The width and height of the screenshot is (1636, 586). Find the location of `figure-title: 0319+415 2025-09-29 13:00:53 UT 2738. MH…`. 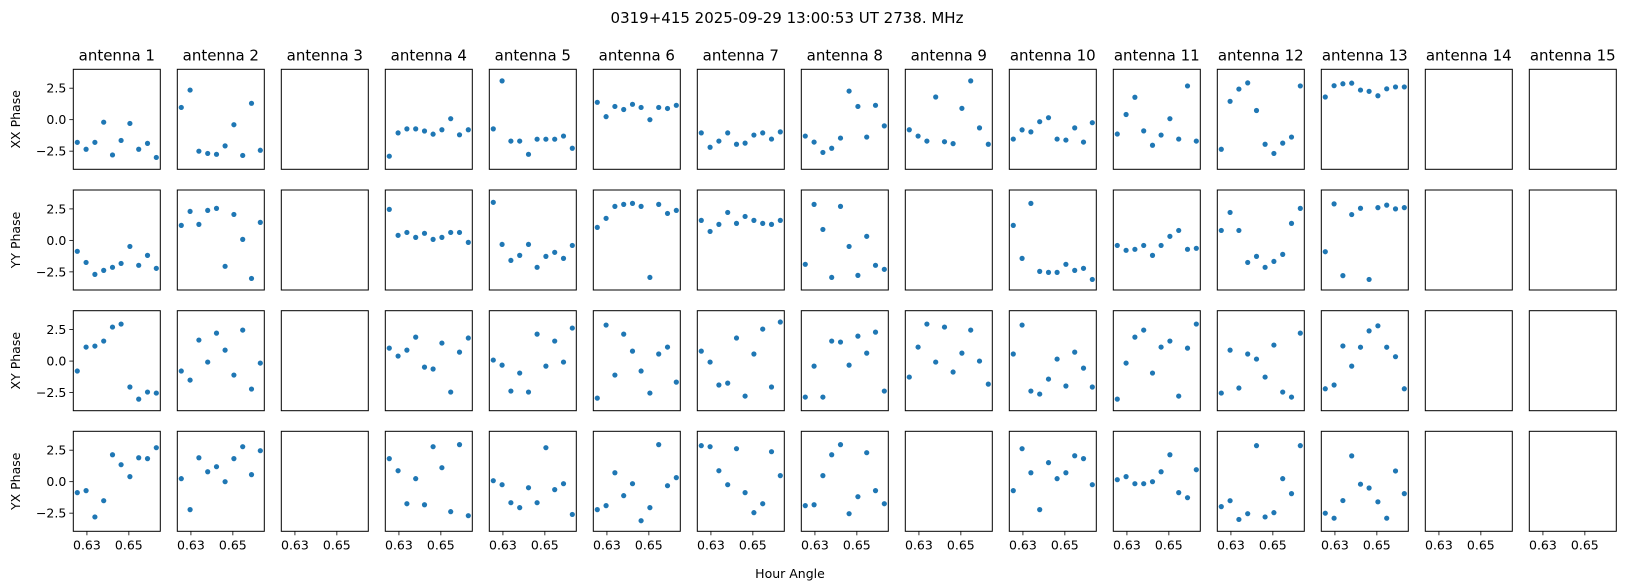

figure-title: 0319+415 2025-09-29 13:00:53 UT 2738. MH… is located at coordinates (787, 18).